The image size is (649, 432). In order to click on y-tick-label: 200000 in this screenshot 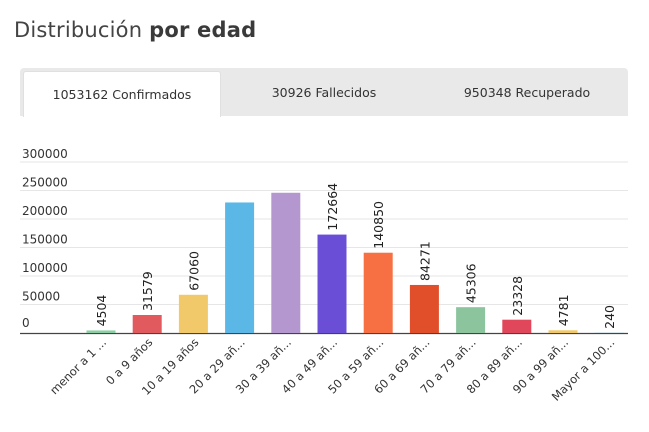, I will do `click(45, 211)`.